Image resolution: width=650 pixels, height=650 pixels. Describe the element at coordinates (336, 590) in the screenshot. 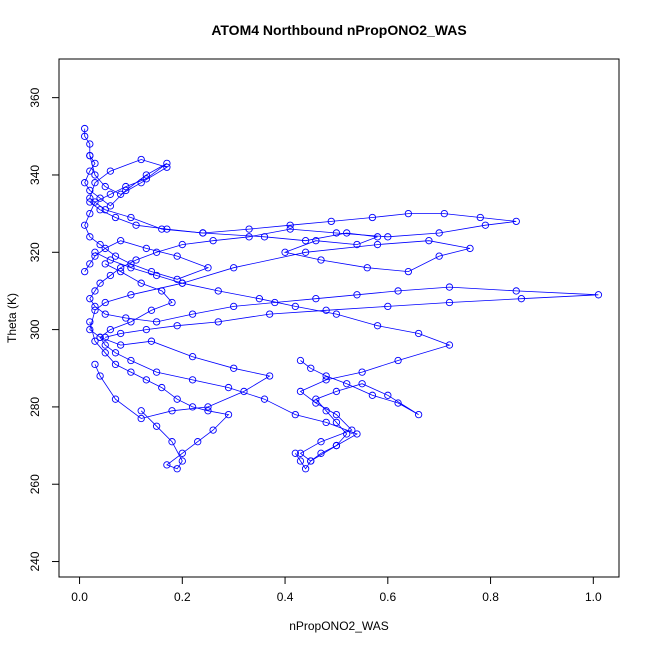

I see `x-axis: 0.0 0.2 0.4 0.6 0.8 1.0` at that location.